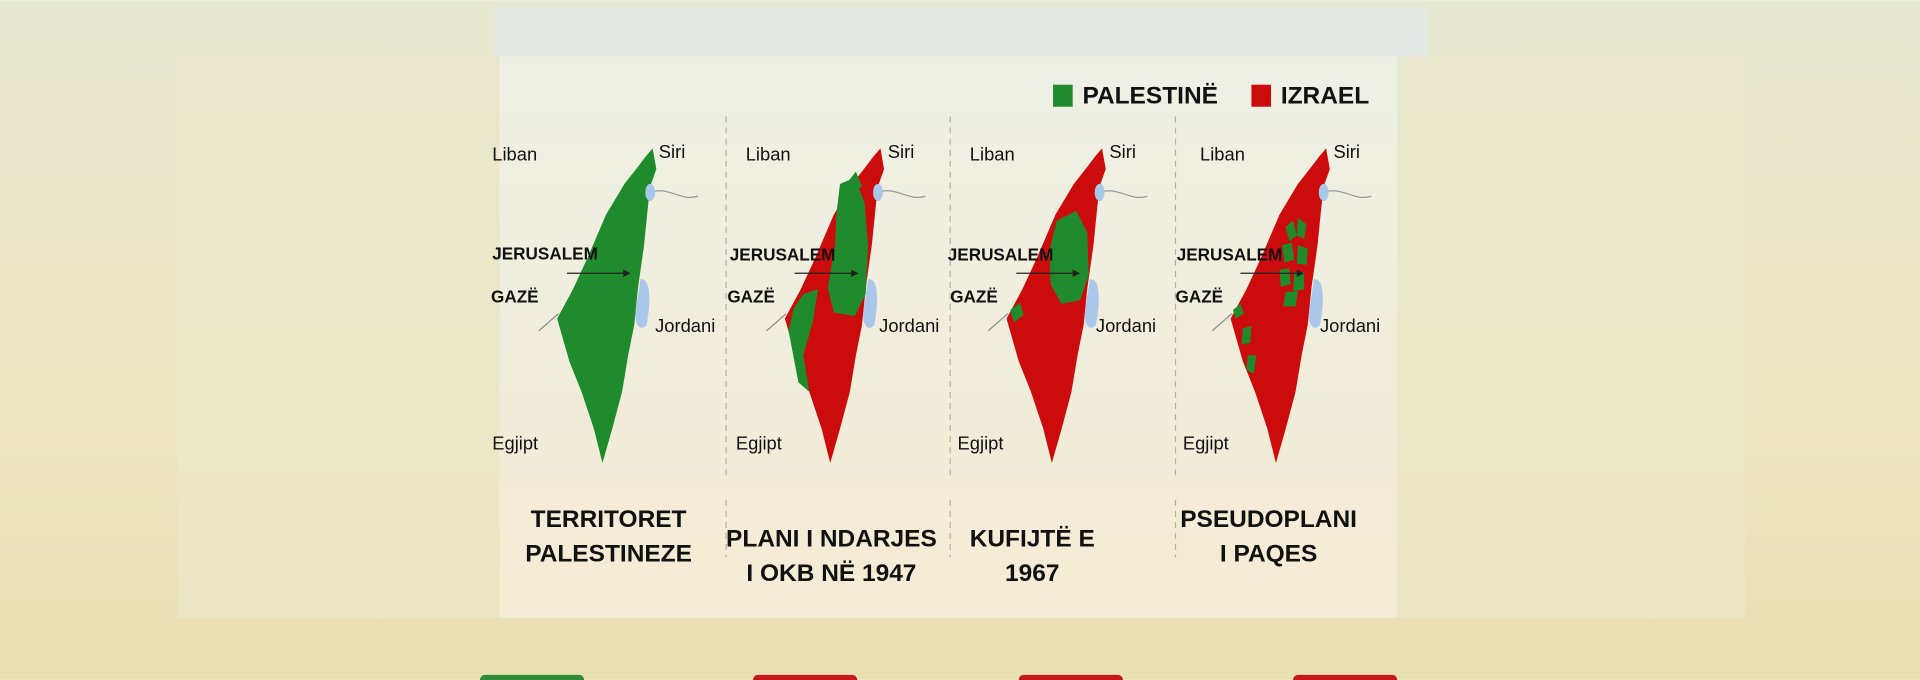 The height and width of the screenshot is (680, 1920). What do you see at coordinates (961, 32) in the screenshot?
I see `card-top` at bounding box center [961, 32].